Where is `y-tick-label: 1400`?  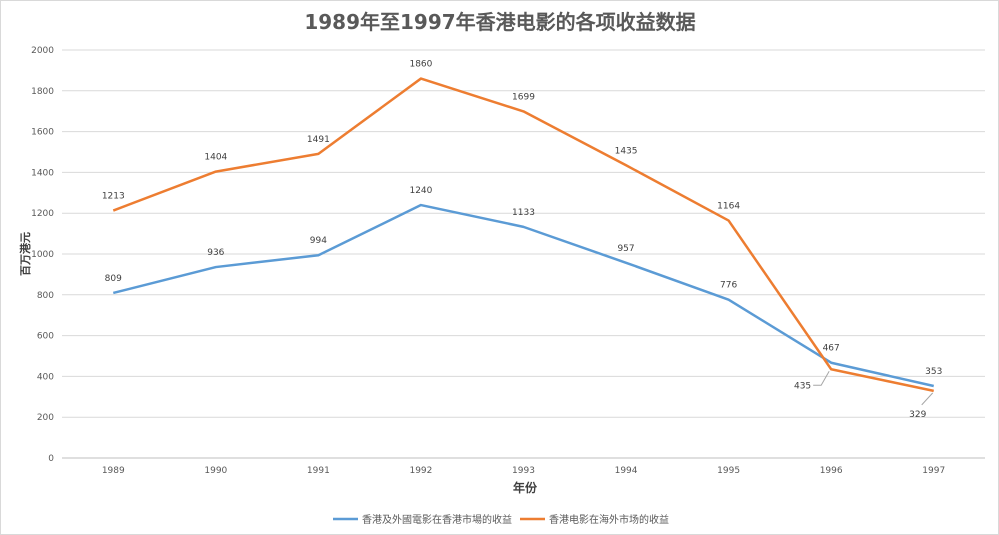 y-tick-label: 1400 is located at coordinates (42, 173).